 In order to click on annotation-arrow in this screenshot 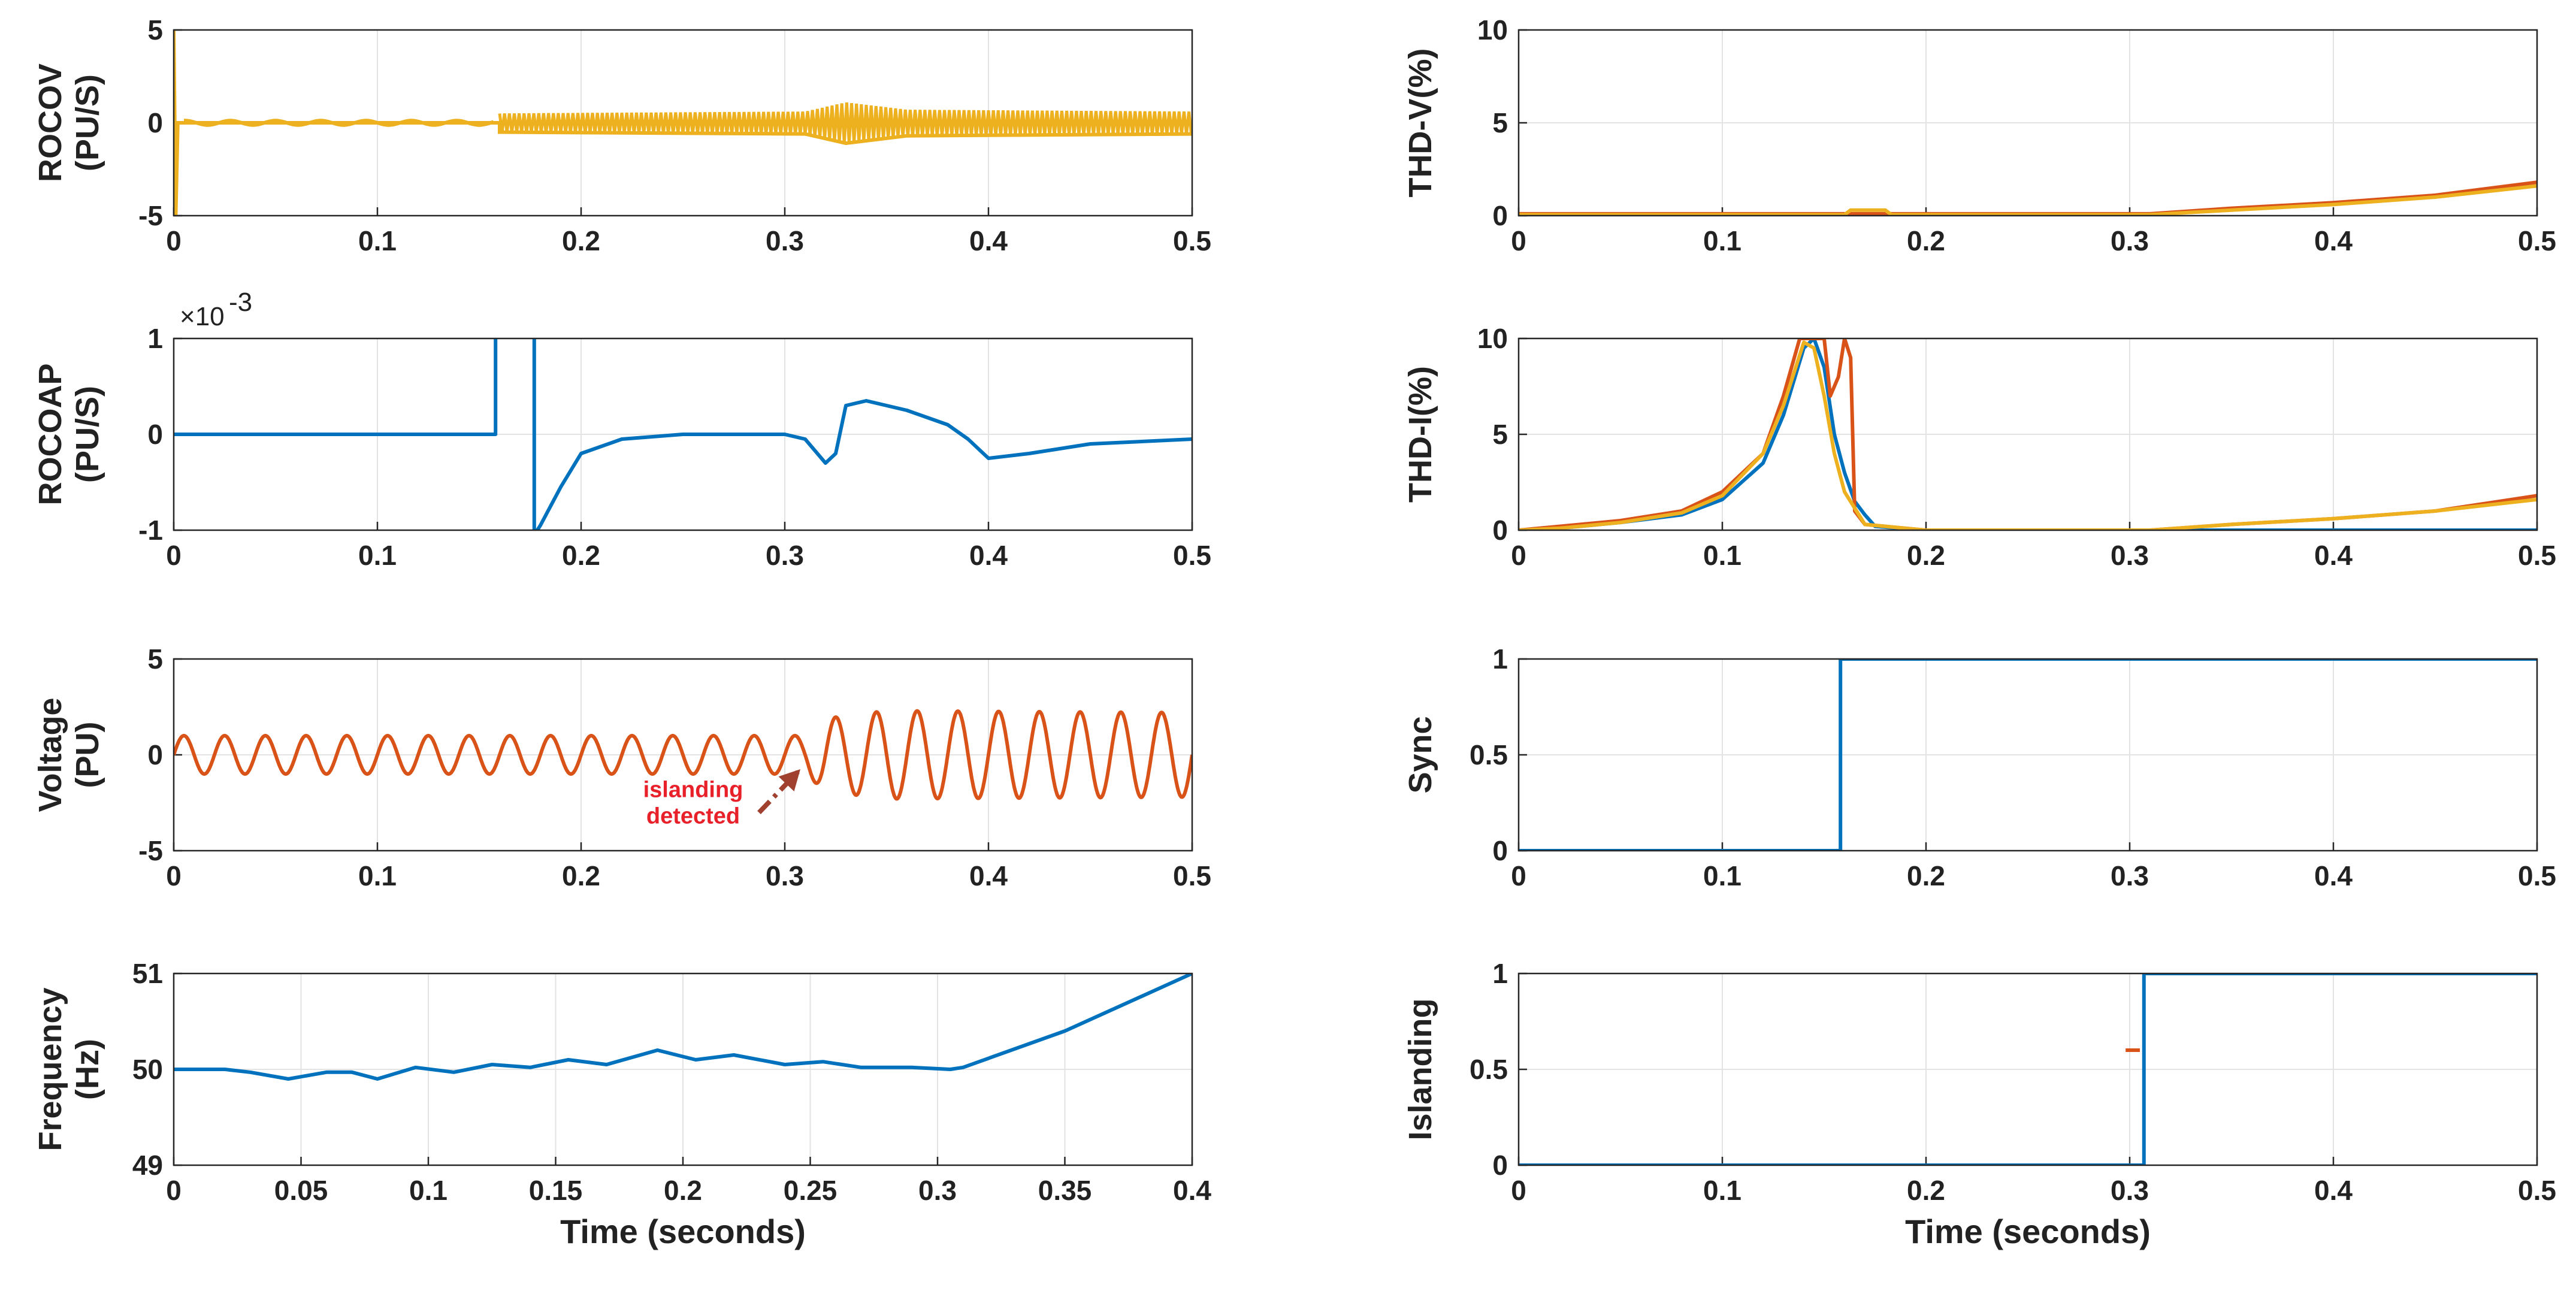, I will do `click(779, 791)`.